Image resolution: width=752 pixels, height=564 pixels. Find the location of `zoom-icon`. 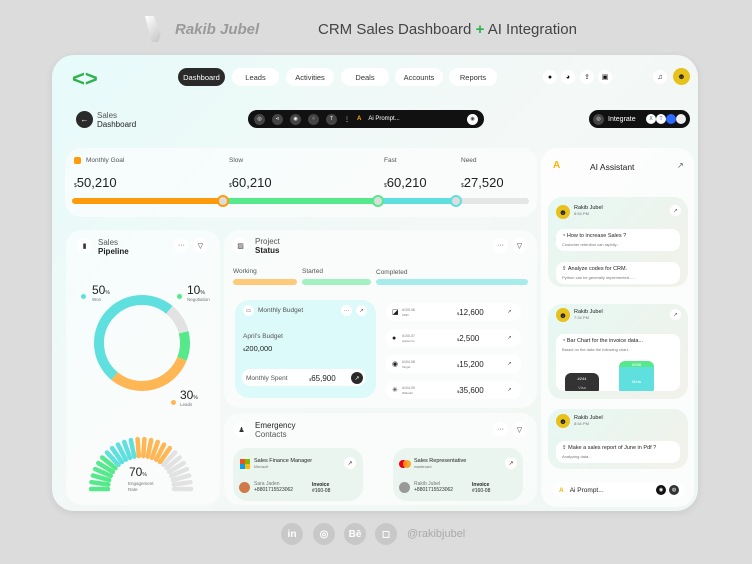

zoom-icon is located at coordinates (671, 119).